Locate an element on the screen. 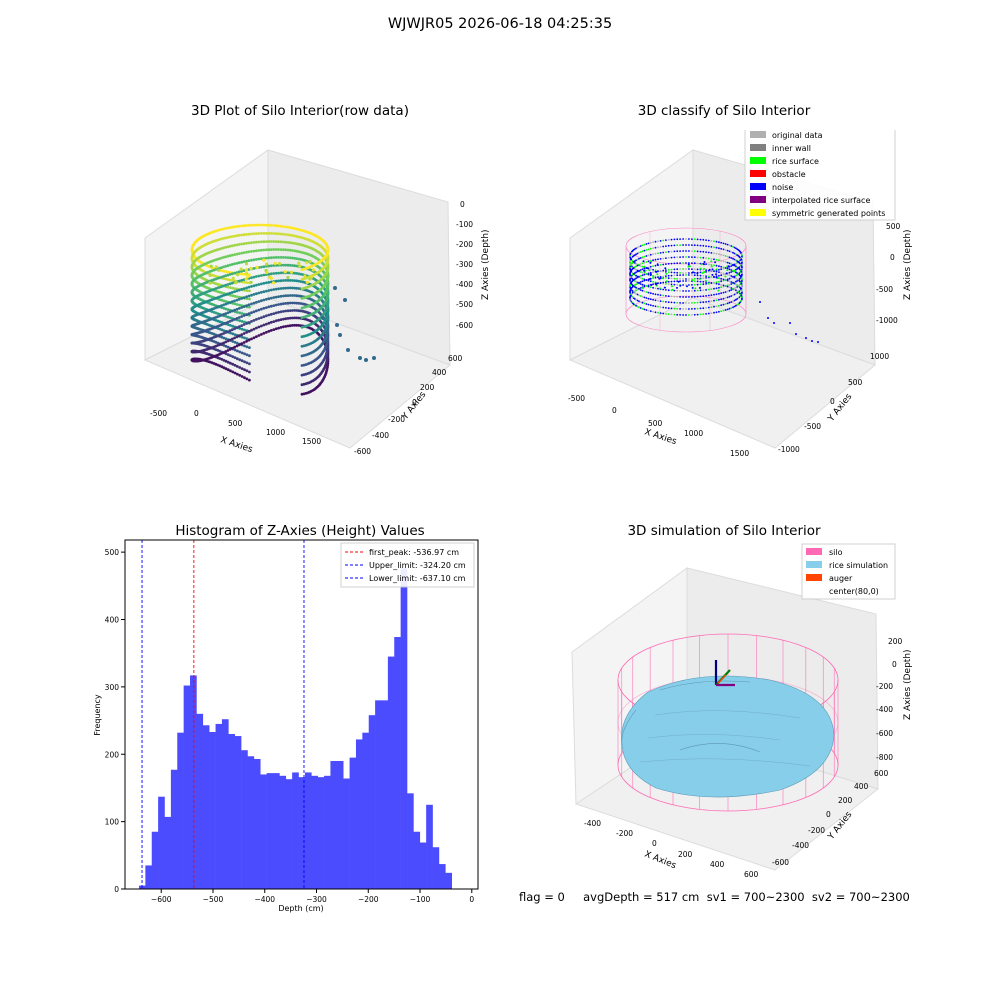 This screenshot has height=1000, width=1000. legend-label: first_peak: -536.97 cm is located at coordinates (414, 552).